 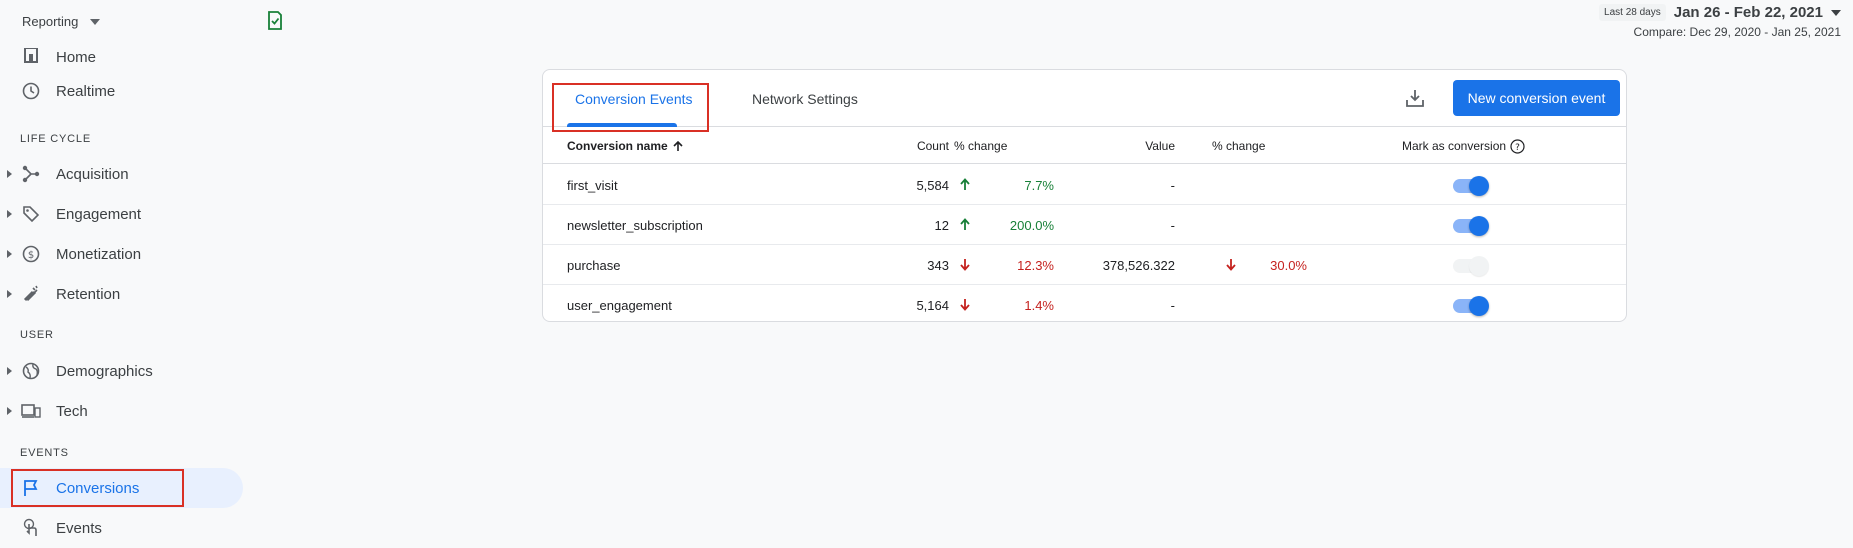 What do you see at coordinates (1415, 100) in the screenshot?
I see `download-icon` at bounding box center [1415, 100].